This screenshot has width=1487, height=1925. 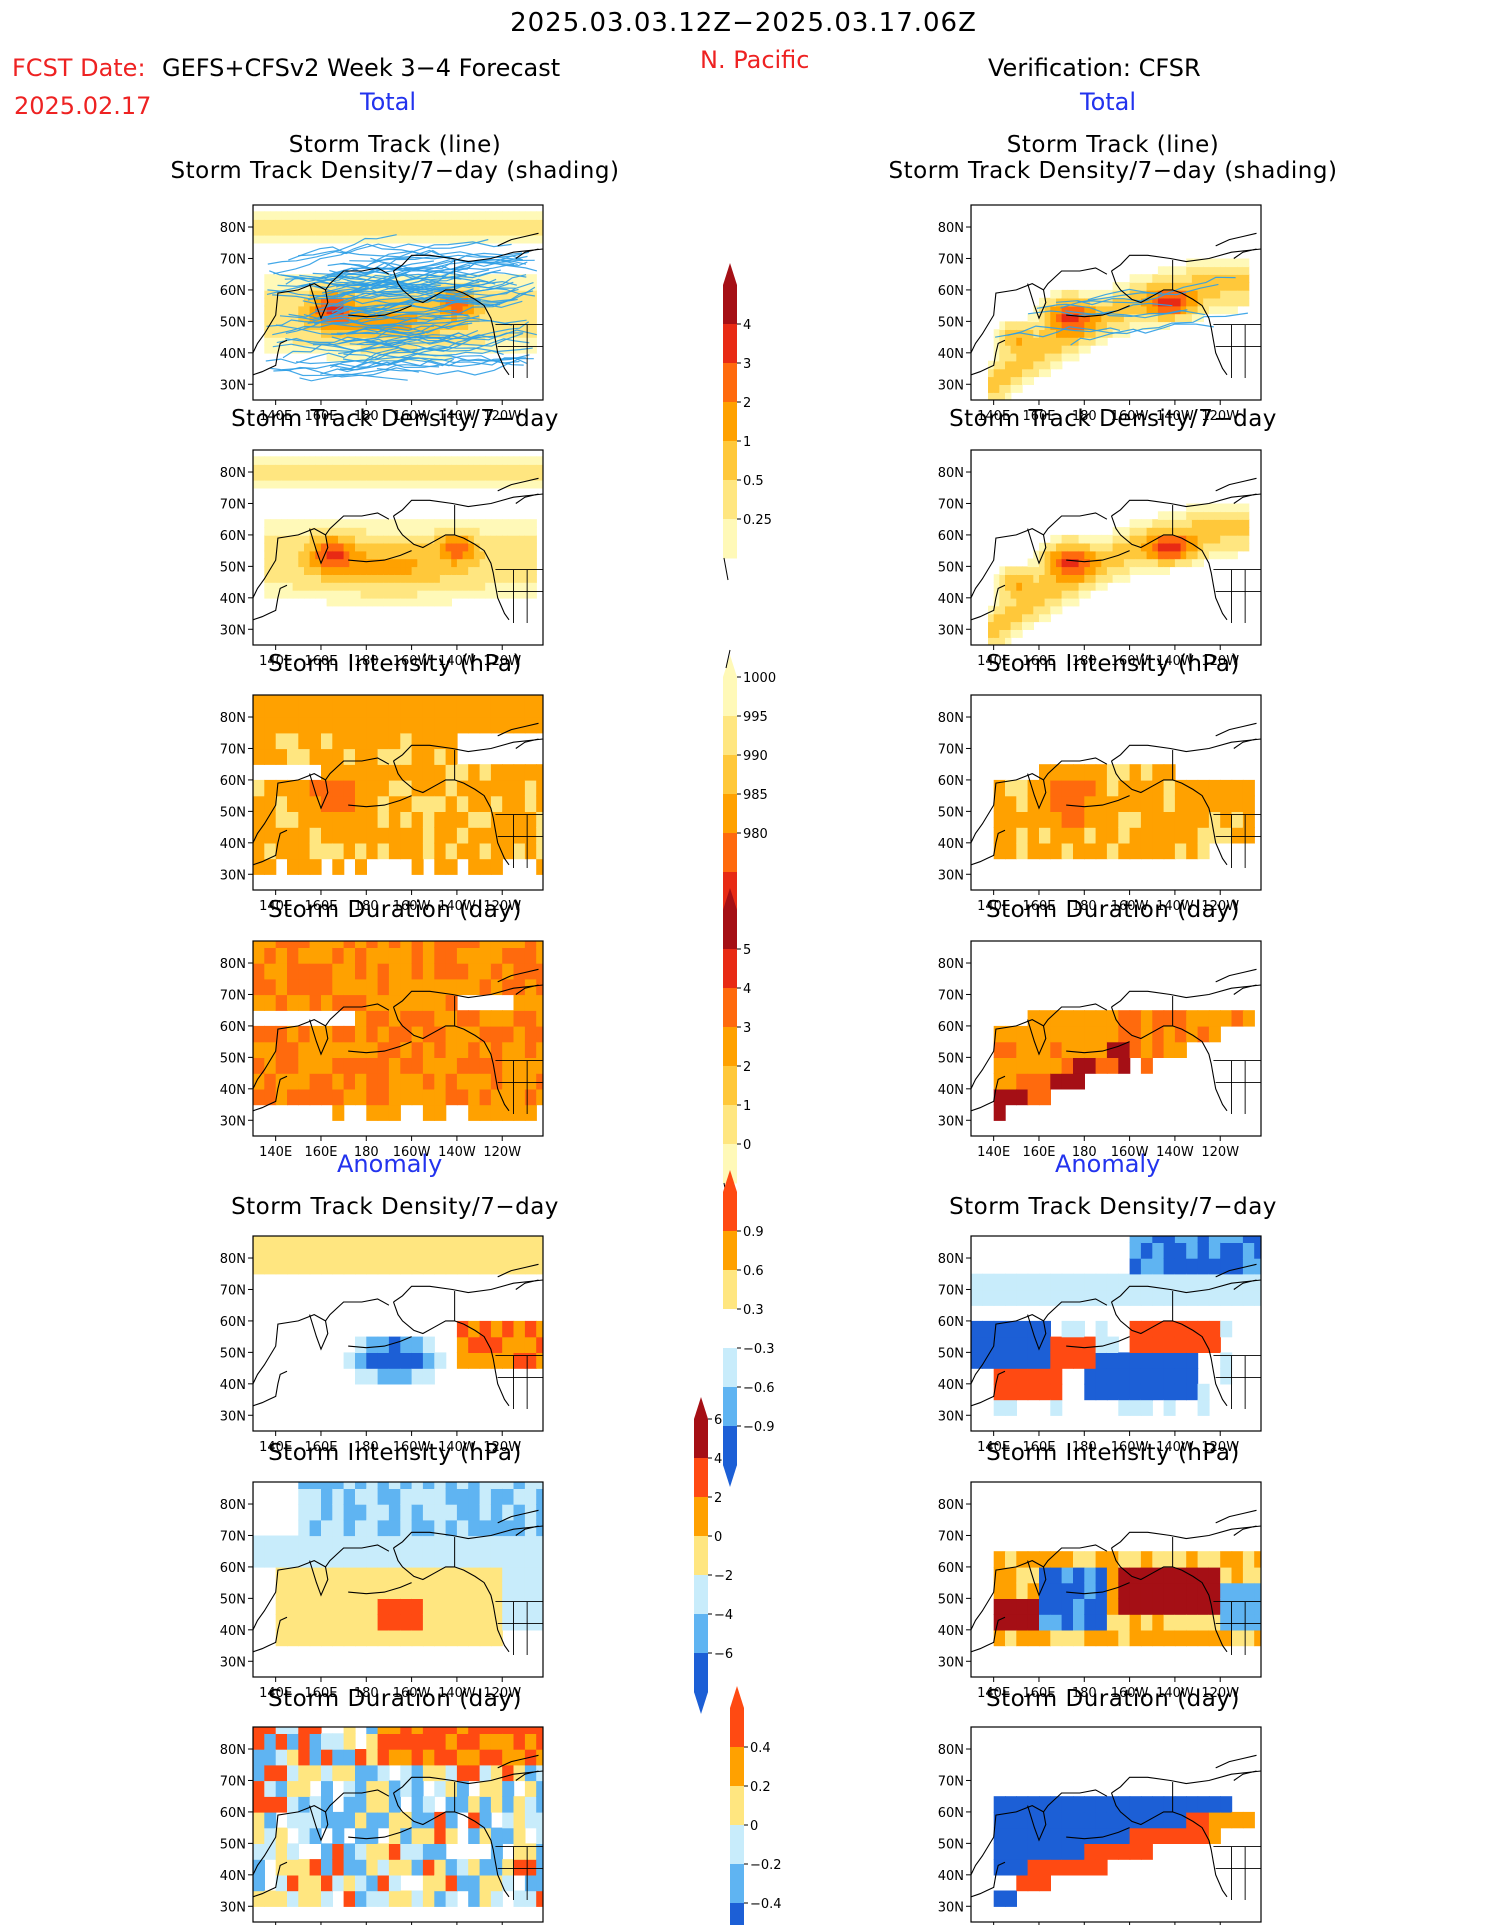 I want to click on x-tick-label: 160E, so click(x=320, y=416).